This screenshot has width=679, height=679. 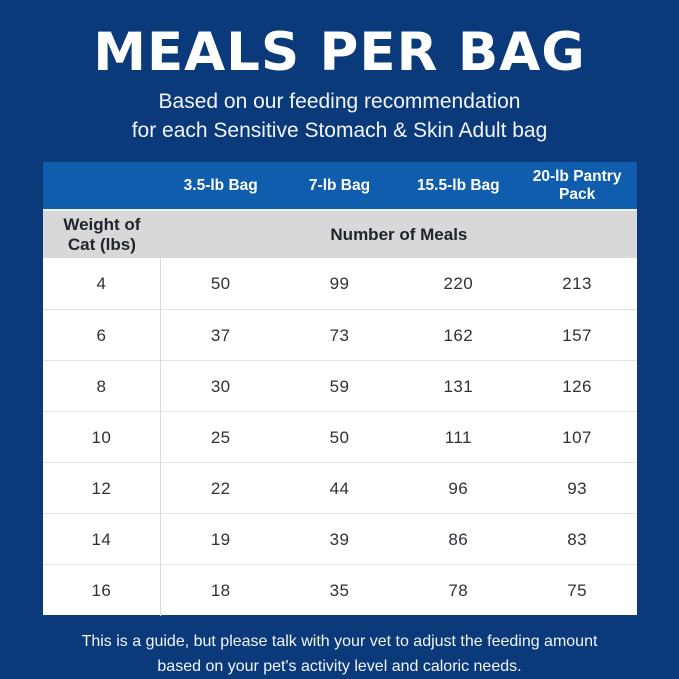 I want to click on table-row: 12 22 44 96 93, so click(x=339, y=488).